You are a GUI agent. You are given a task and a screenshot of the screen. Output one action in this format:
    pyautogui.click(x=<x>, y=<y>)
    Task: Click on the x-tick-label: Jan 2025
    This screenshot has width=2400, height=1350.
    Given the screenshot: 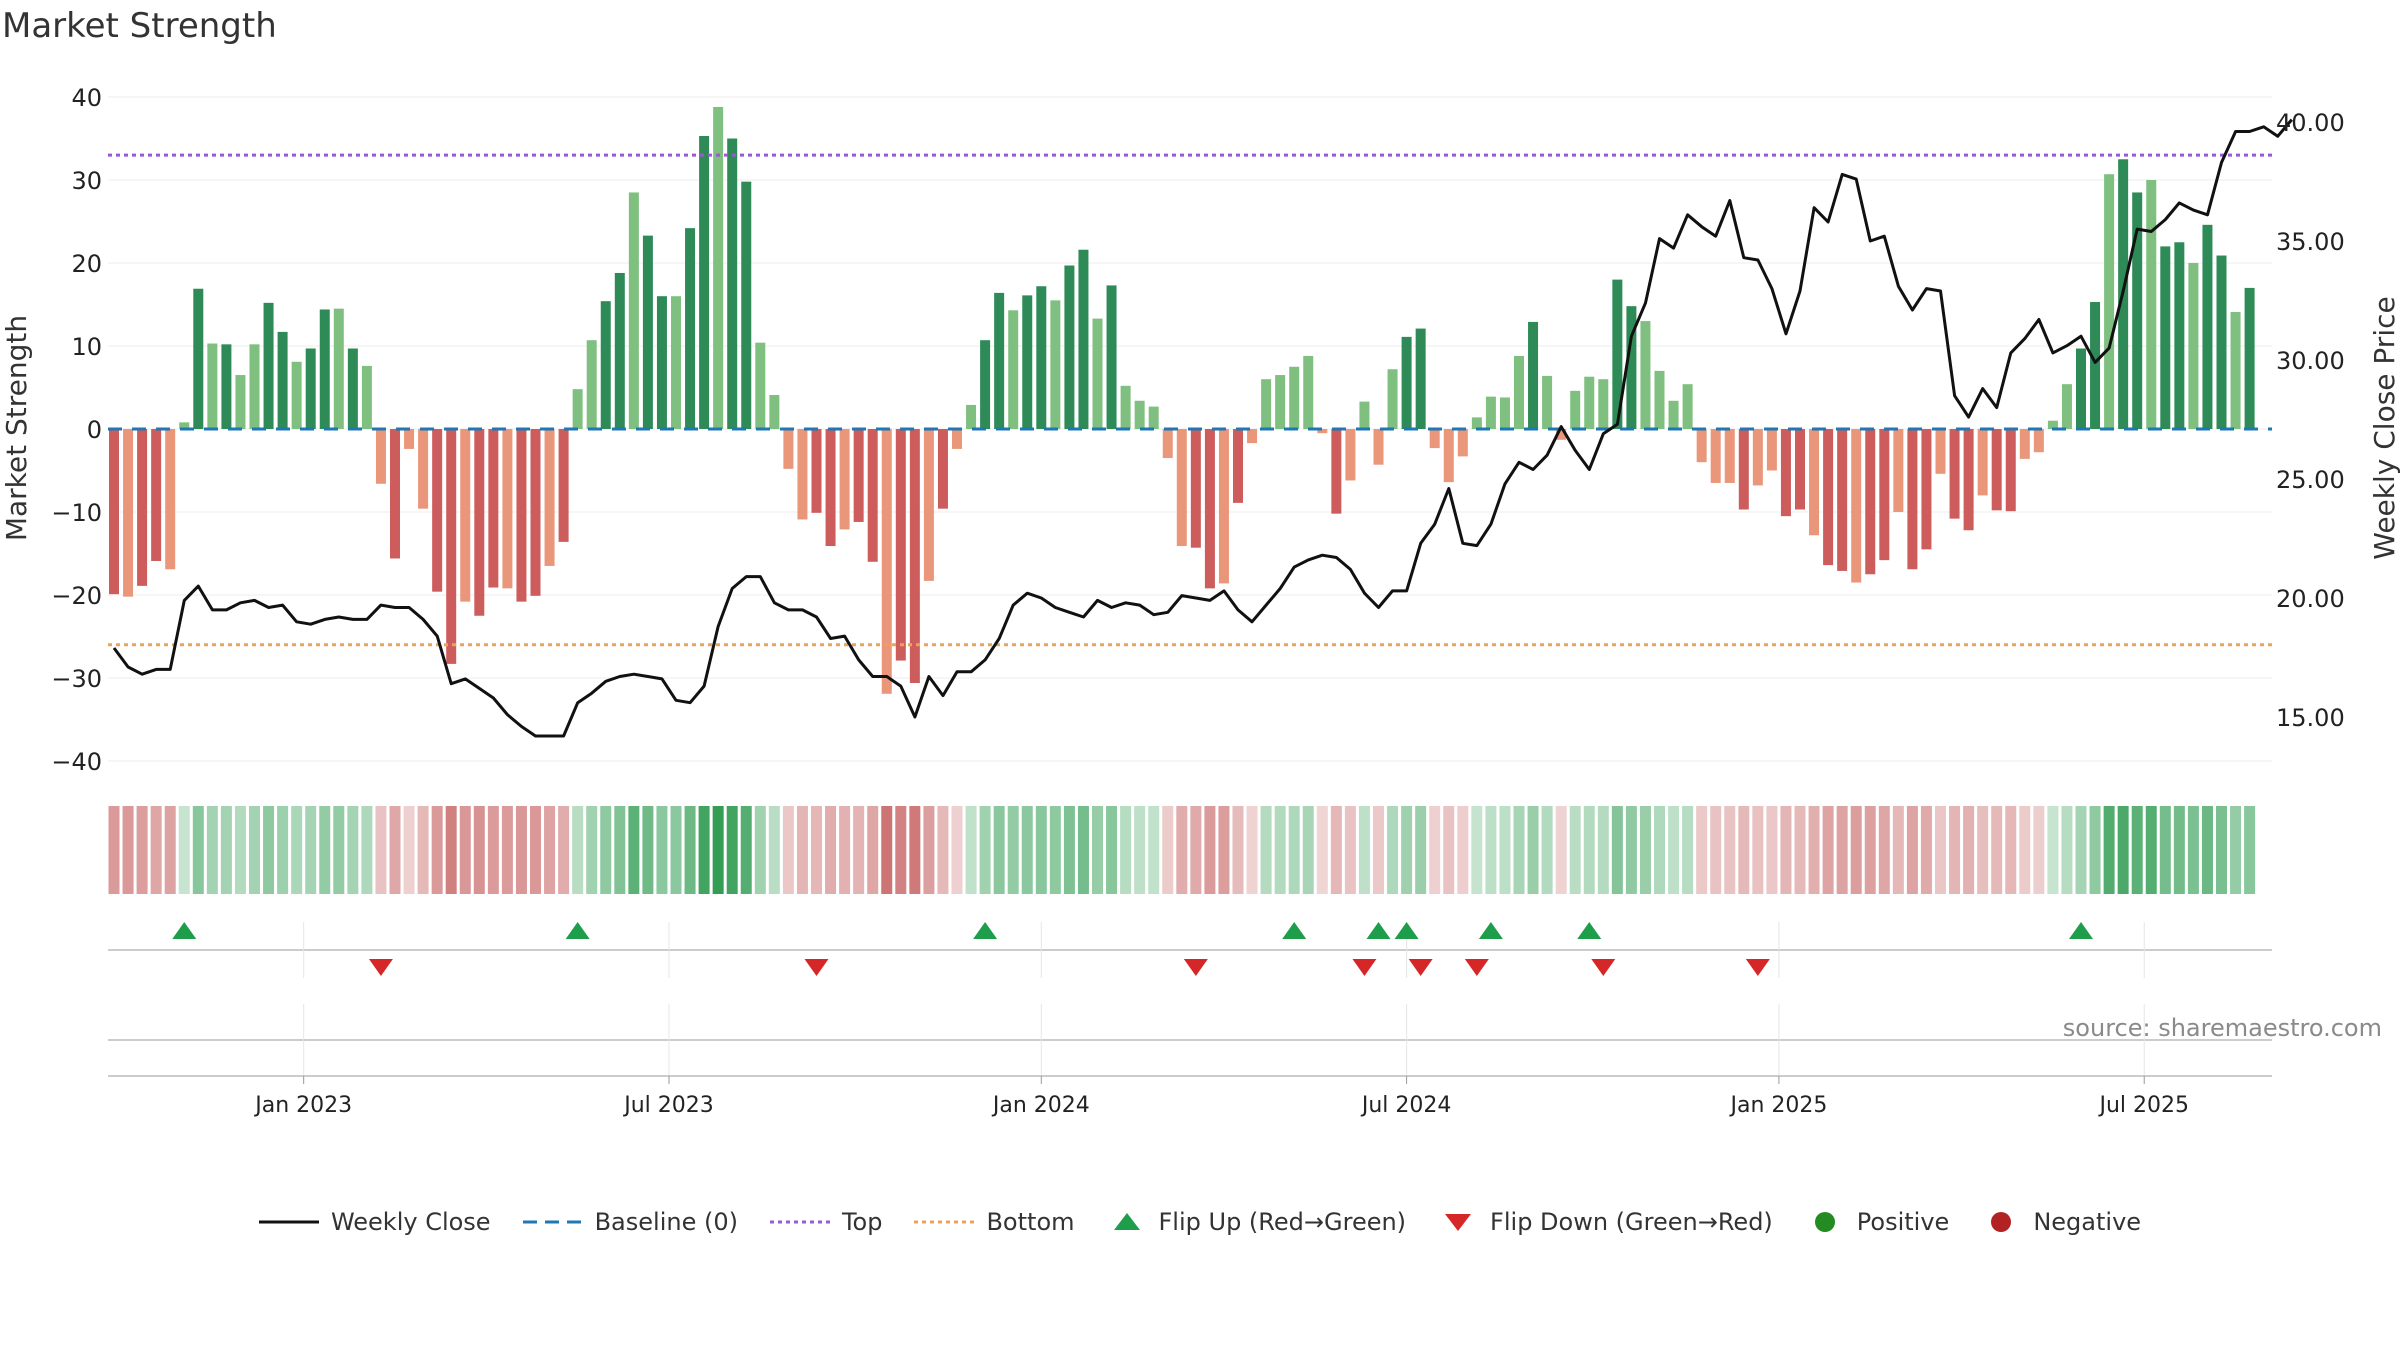 What is the action you would take?
    pyautogui.click(x=1777, y=1105)
    